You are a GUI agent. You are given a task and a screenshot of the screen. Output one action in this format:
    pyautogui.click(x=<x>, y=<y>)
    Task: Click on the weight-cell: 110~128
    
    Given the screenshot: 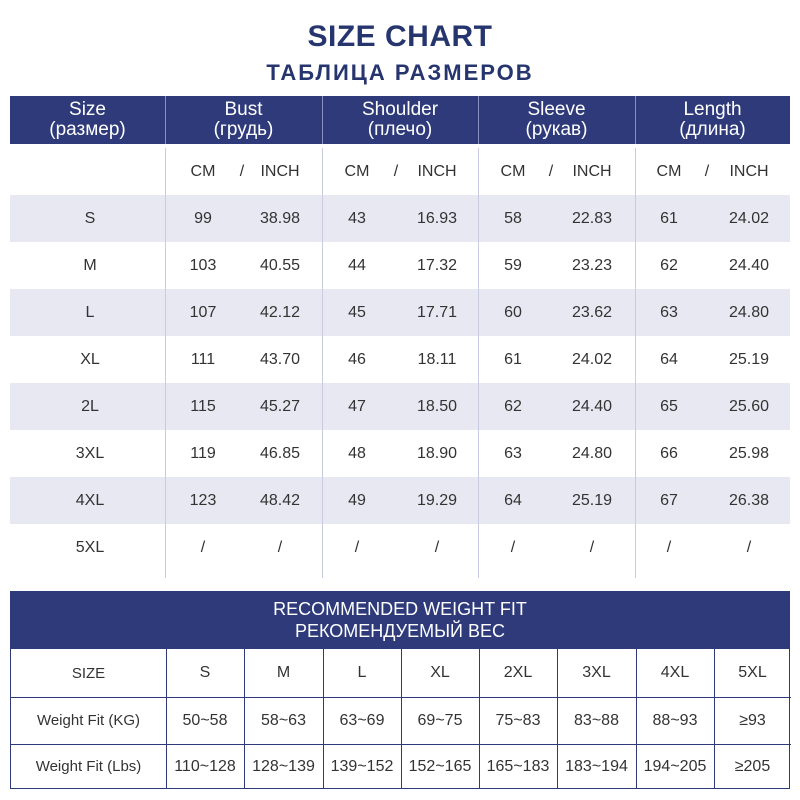 What is the action you would take?
    pyautogui.click(x=205, y=766)
    